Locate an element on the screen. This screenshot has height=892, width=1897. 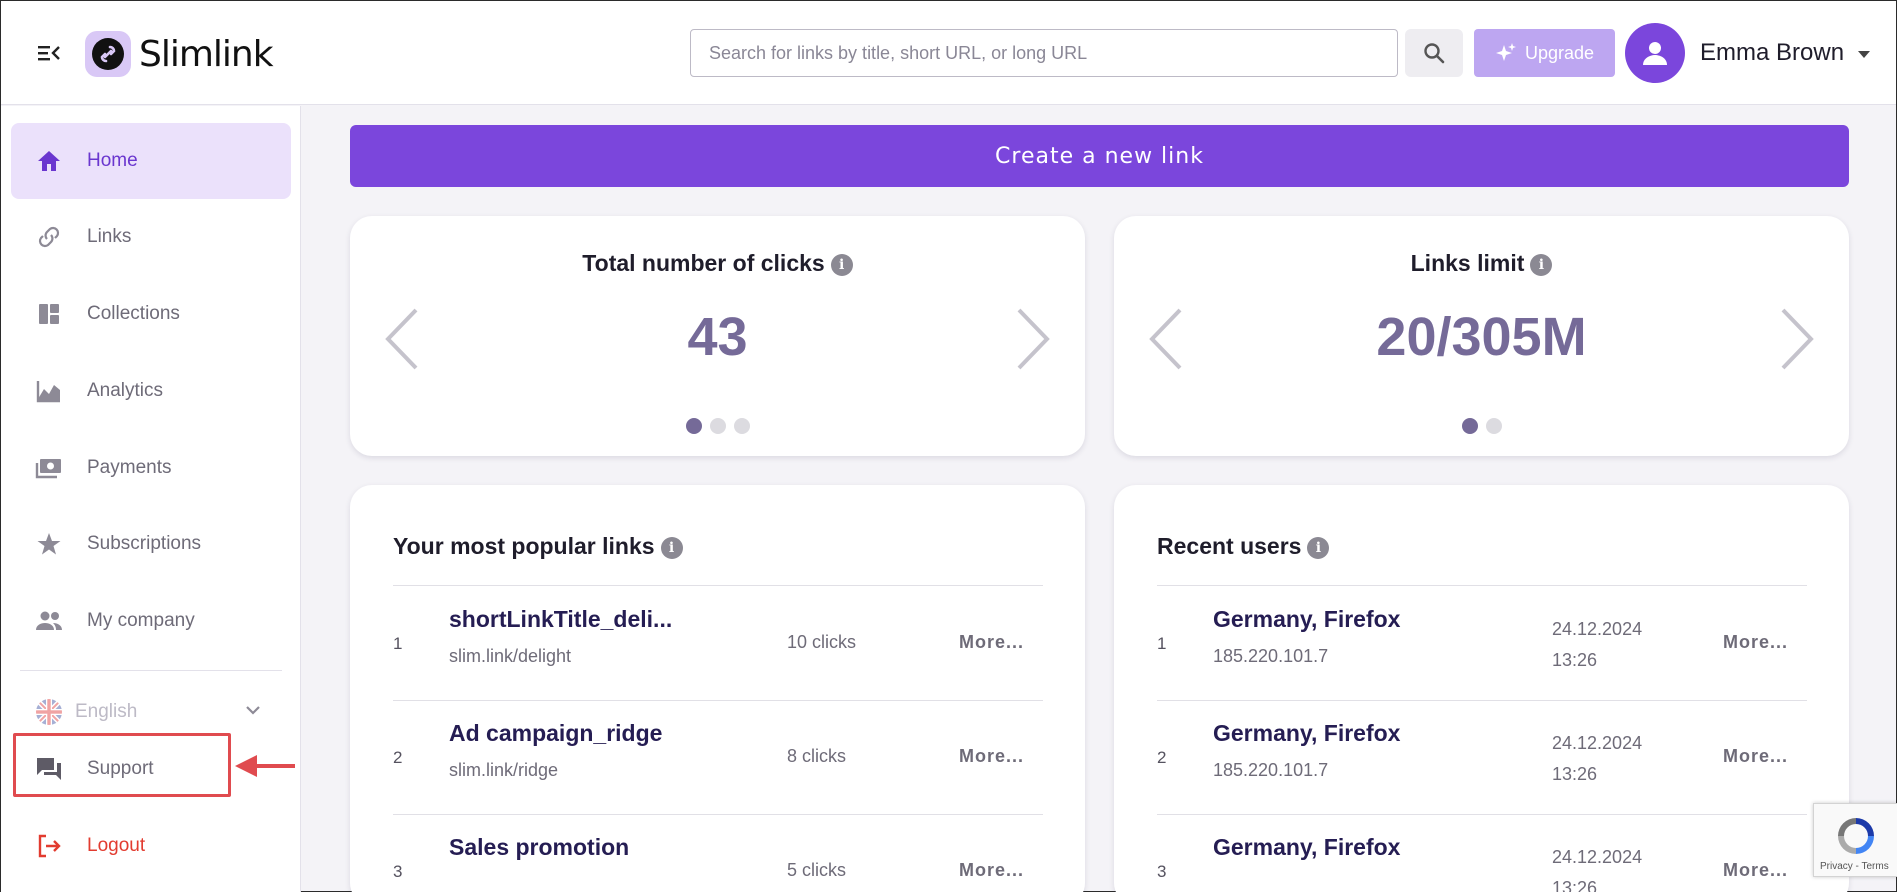
person-icon is located at coordinates (1655, 53).